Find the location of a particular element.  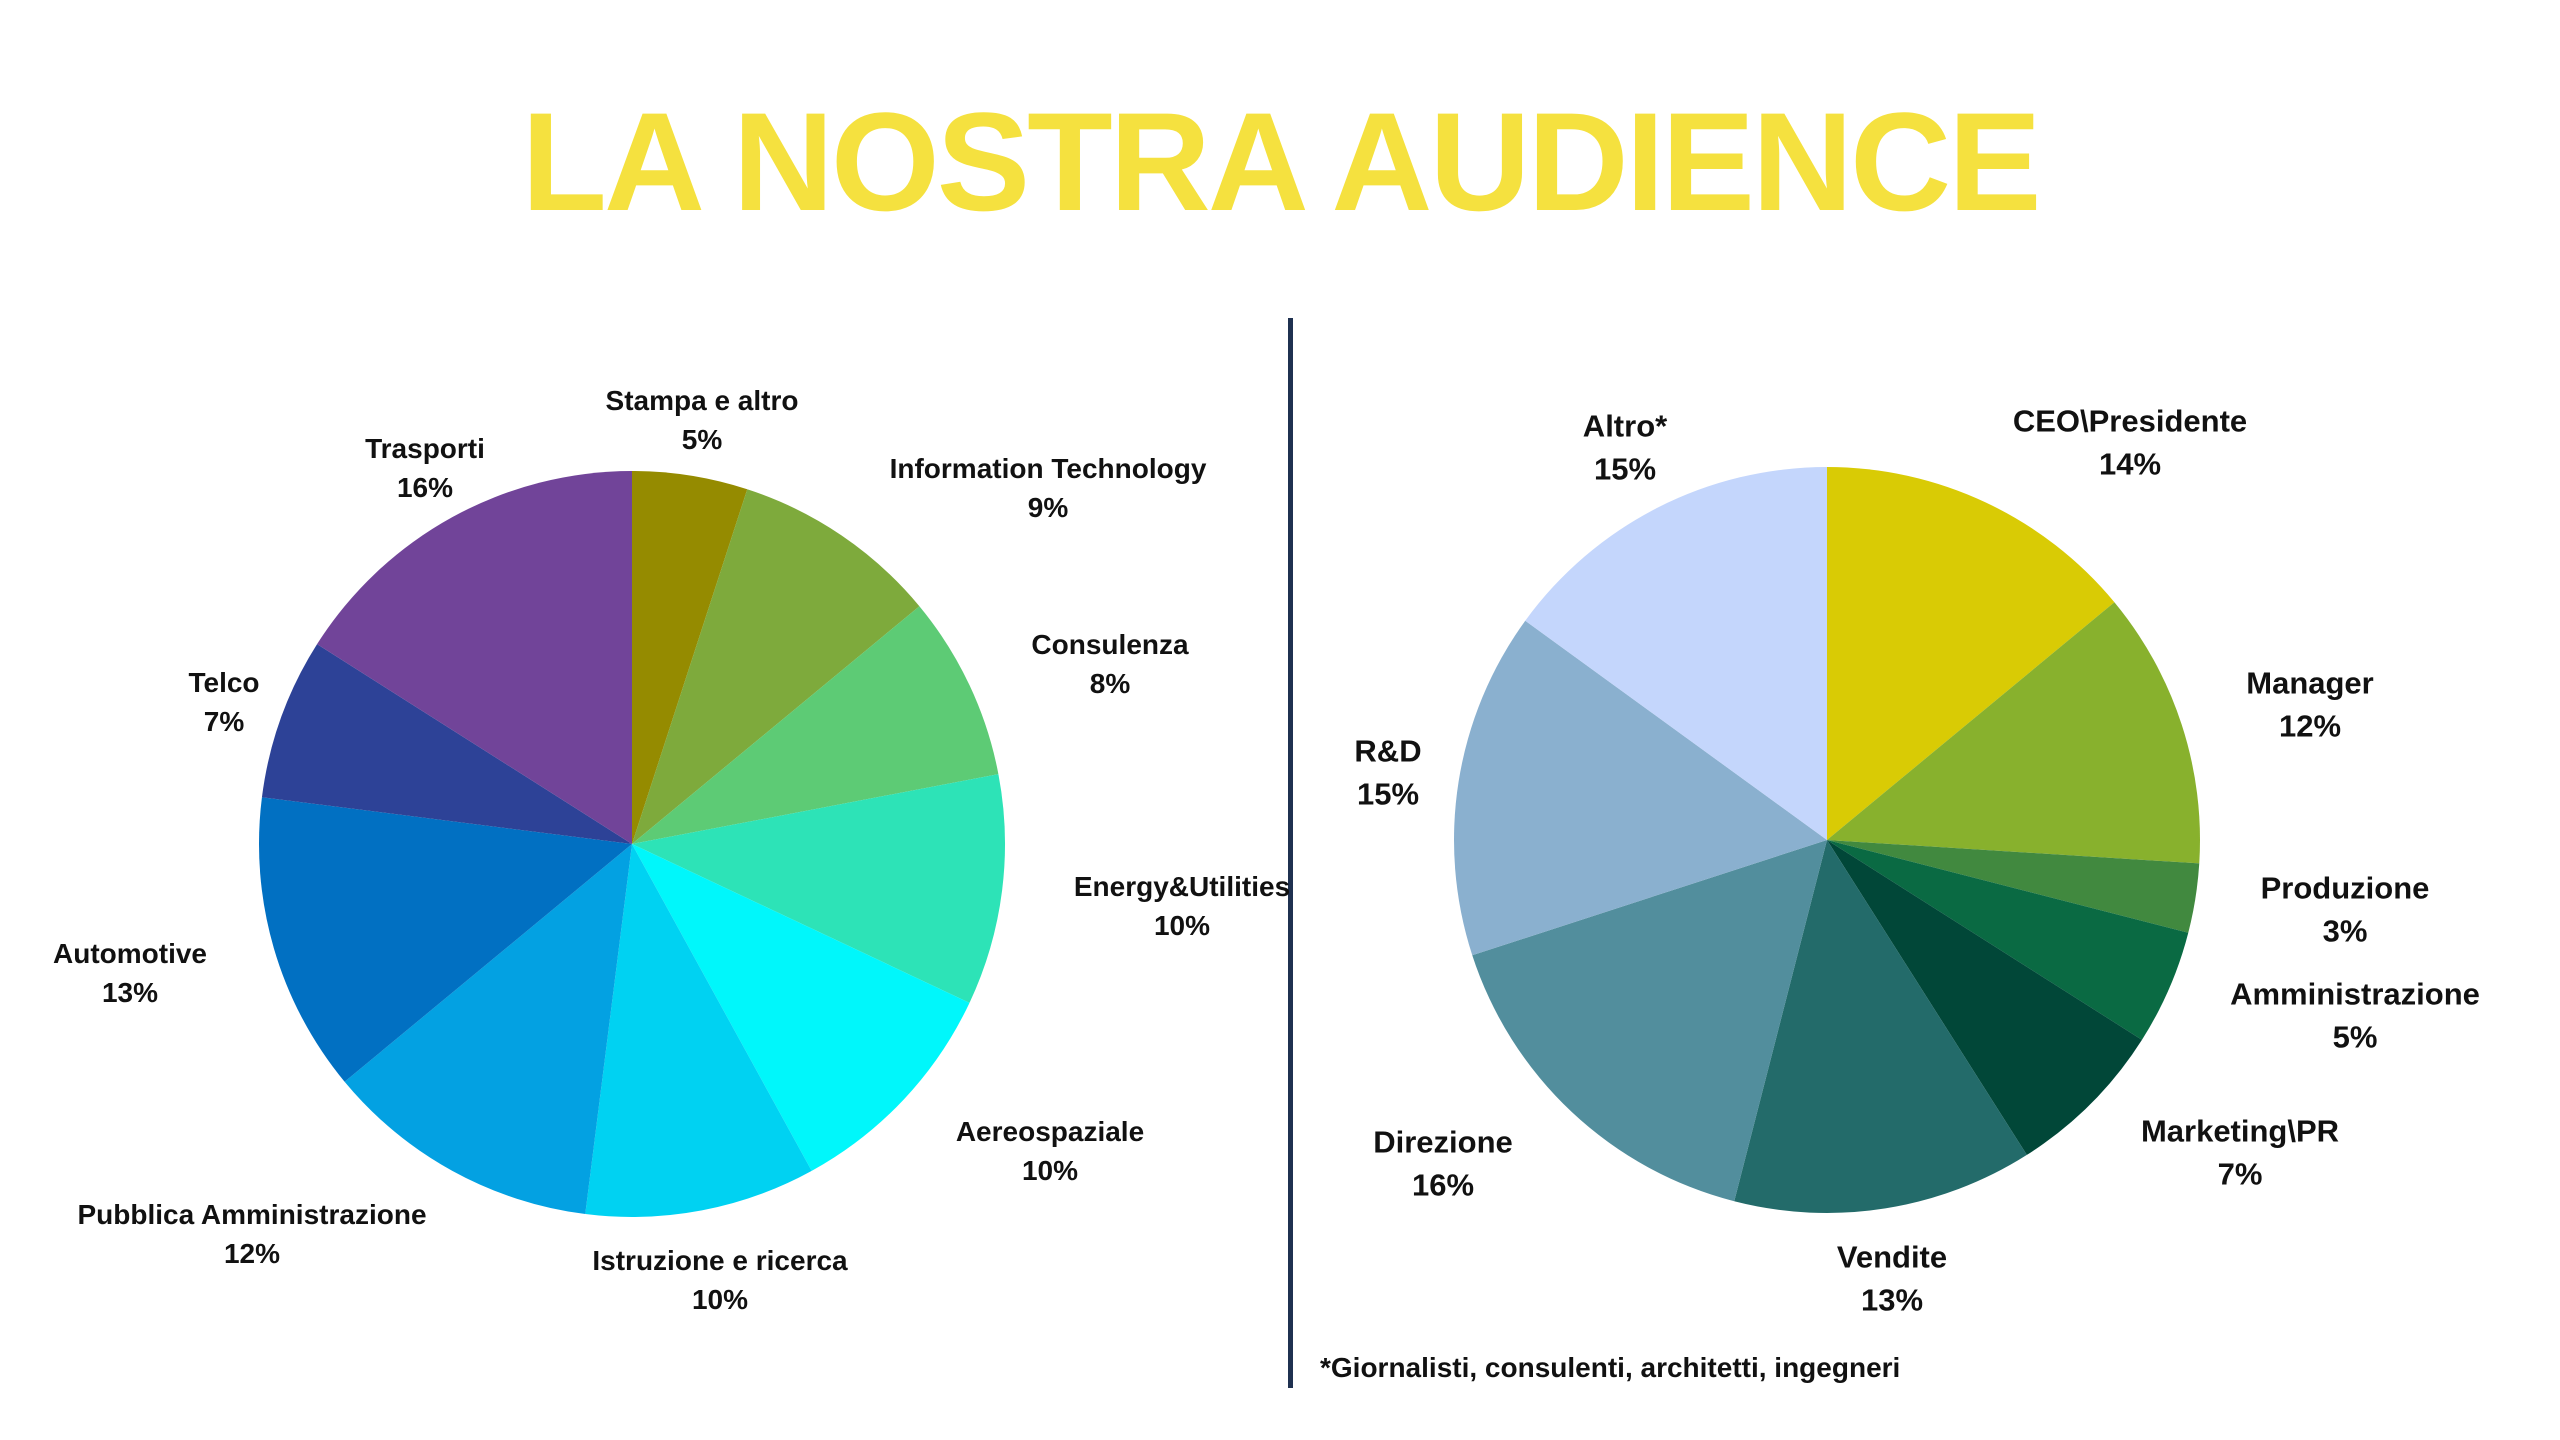

pie-slice-automotive is located at coordinates (445, 939).